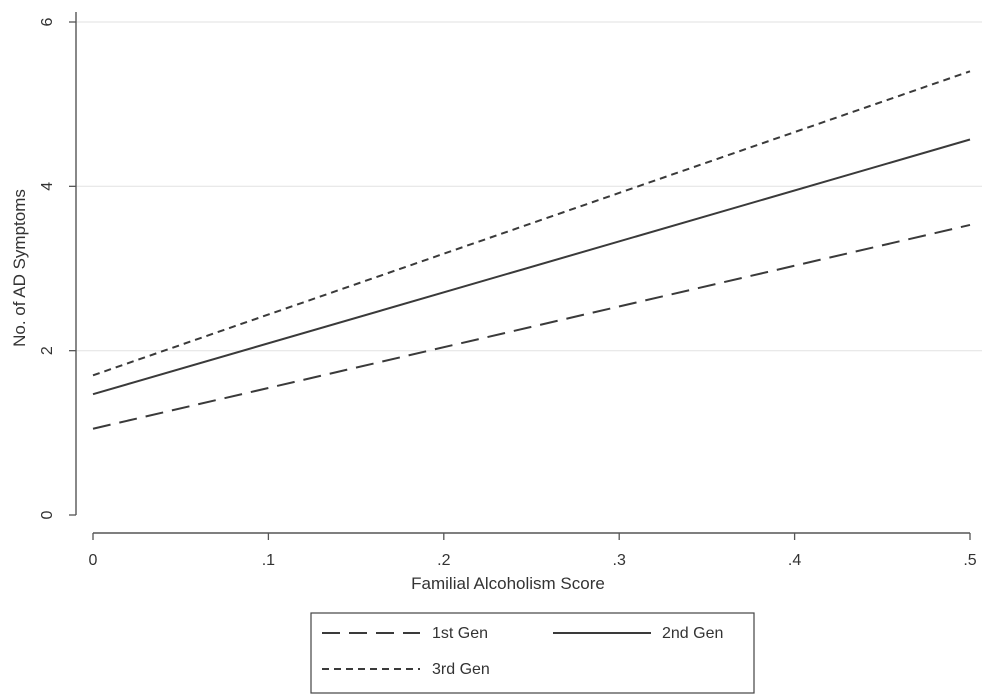  What do you see at coordinates (47, 514) in the screenshot?
I see `y-tick-label: 0` at bounding box center [47, 514].